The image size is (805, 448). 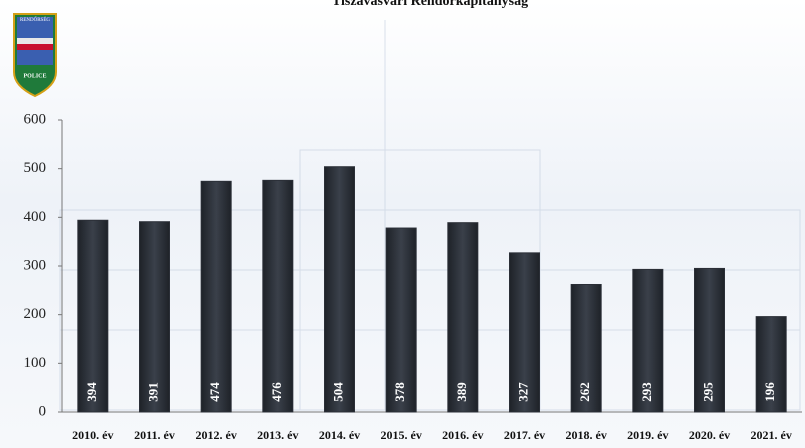 I want to click on value-label: 293, so click(x=646, y=392).